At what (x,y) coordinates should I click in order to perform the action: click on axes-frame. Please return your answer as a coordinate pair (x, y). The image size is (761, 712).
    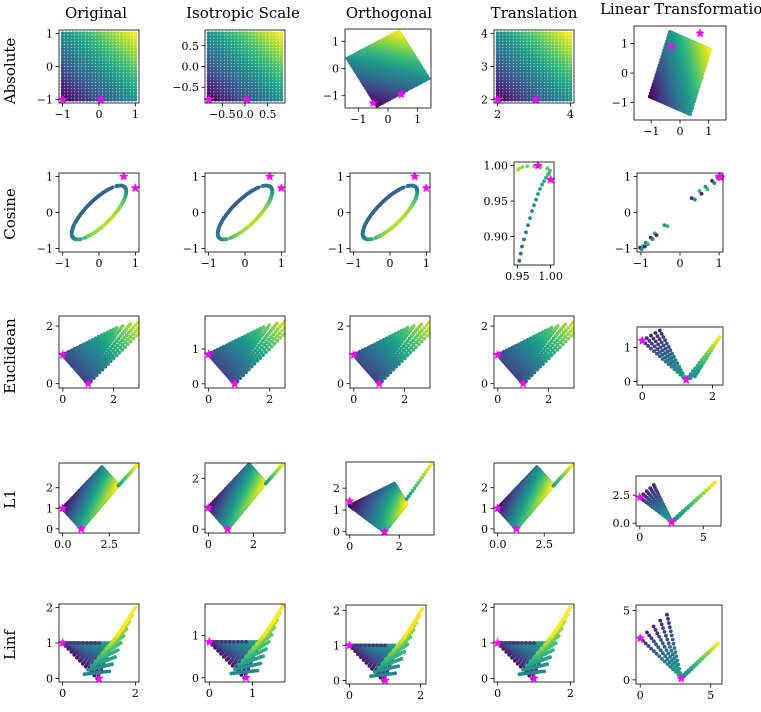
    Looking at the image, I should click on (390, 212).